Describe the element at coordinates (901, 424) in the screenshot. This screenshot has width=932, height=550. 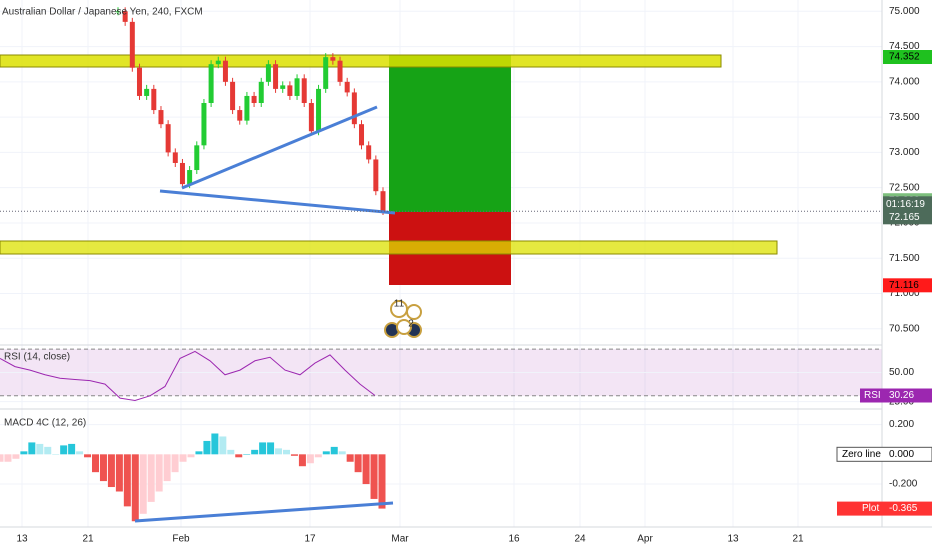
I see `y-tick-label: 0.200` at that location.